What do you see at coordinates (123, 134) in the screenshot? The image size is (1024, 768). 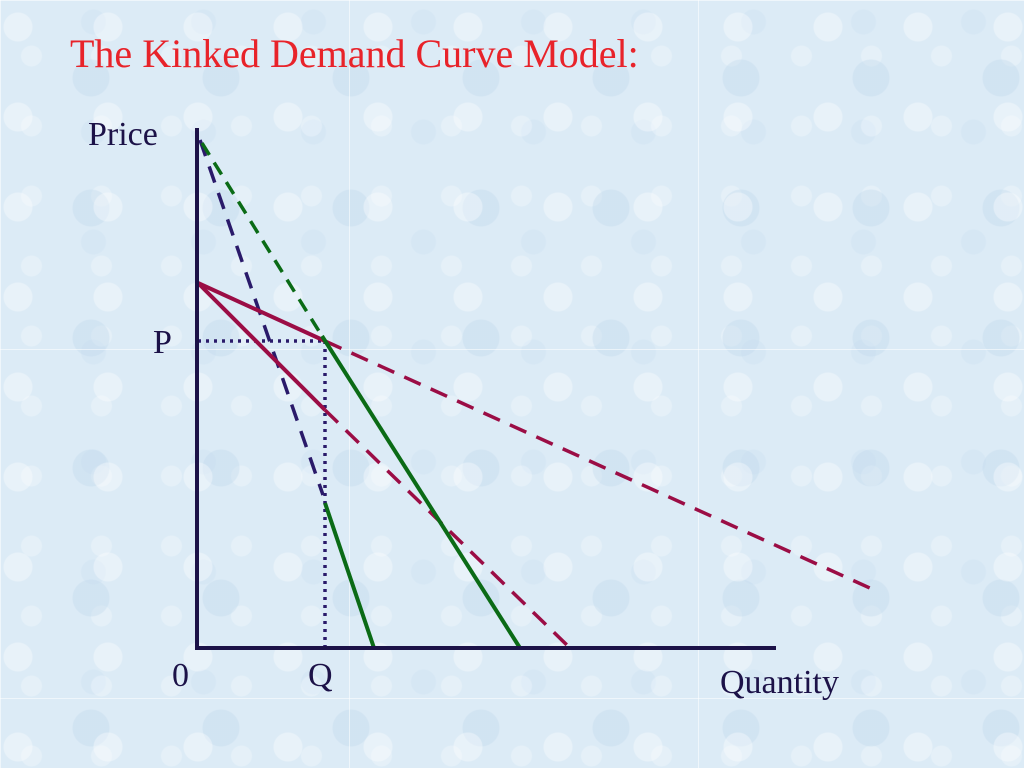 I see `y-axis-label: Price` at bounding box center [123, 134].